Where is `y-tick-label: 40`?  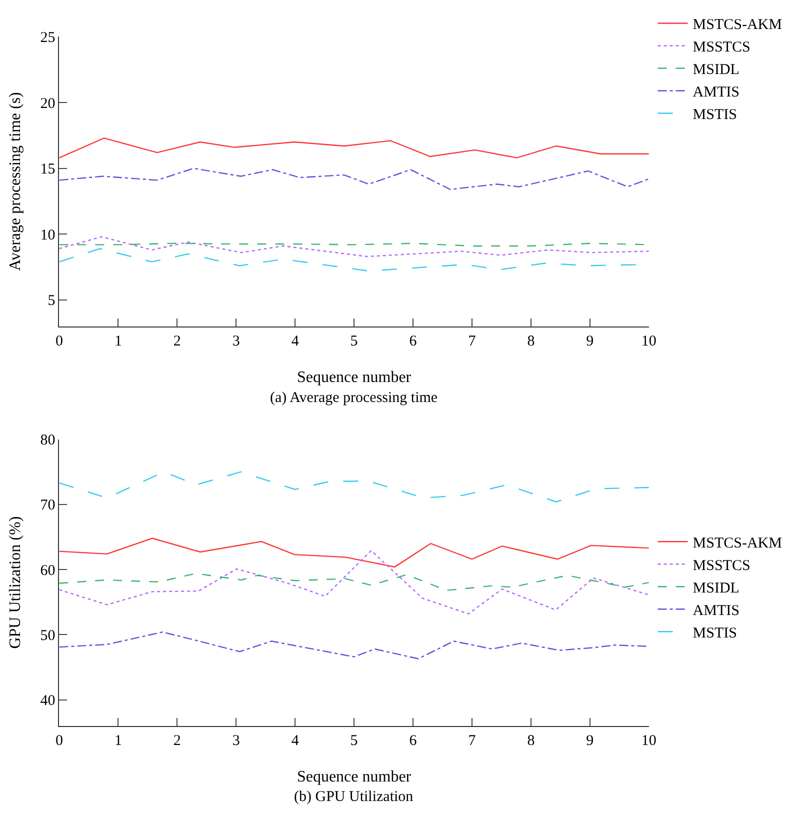 y-tick-label: 40 is located at coordinates (48, 701).